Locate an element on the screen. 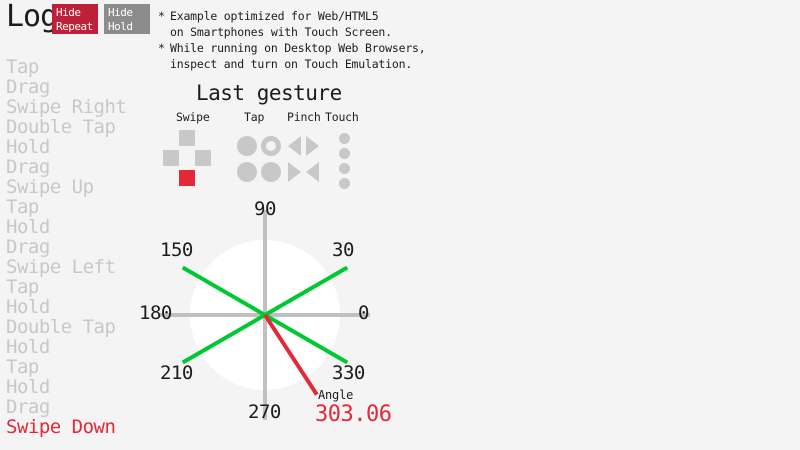  tick-label-30: 30 is located at coordinates (343, 250).